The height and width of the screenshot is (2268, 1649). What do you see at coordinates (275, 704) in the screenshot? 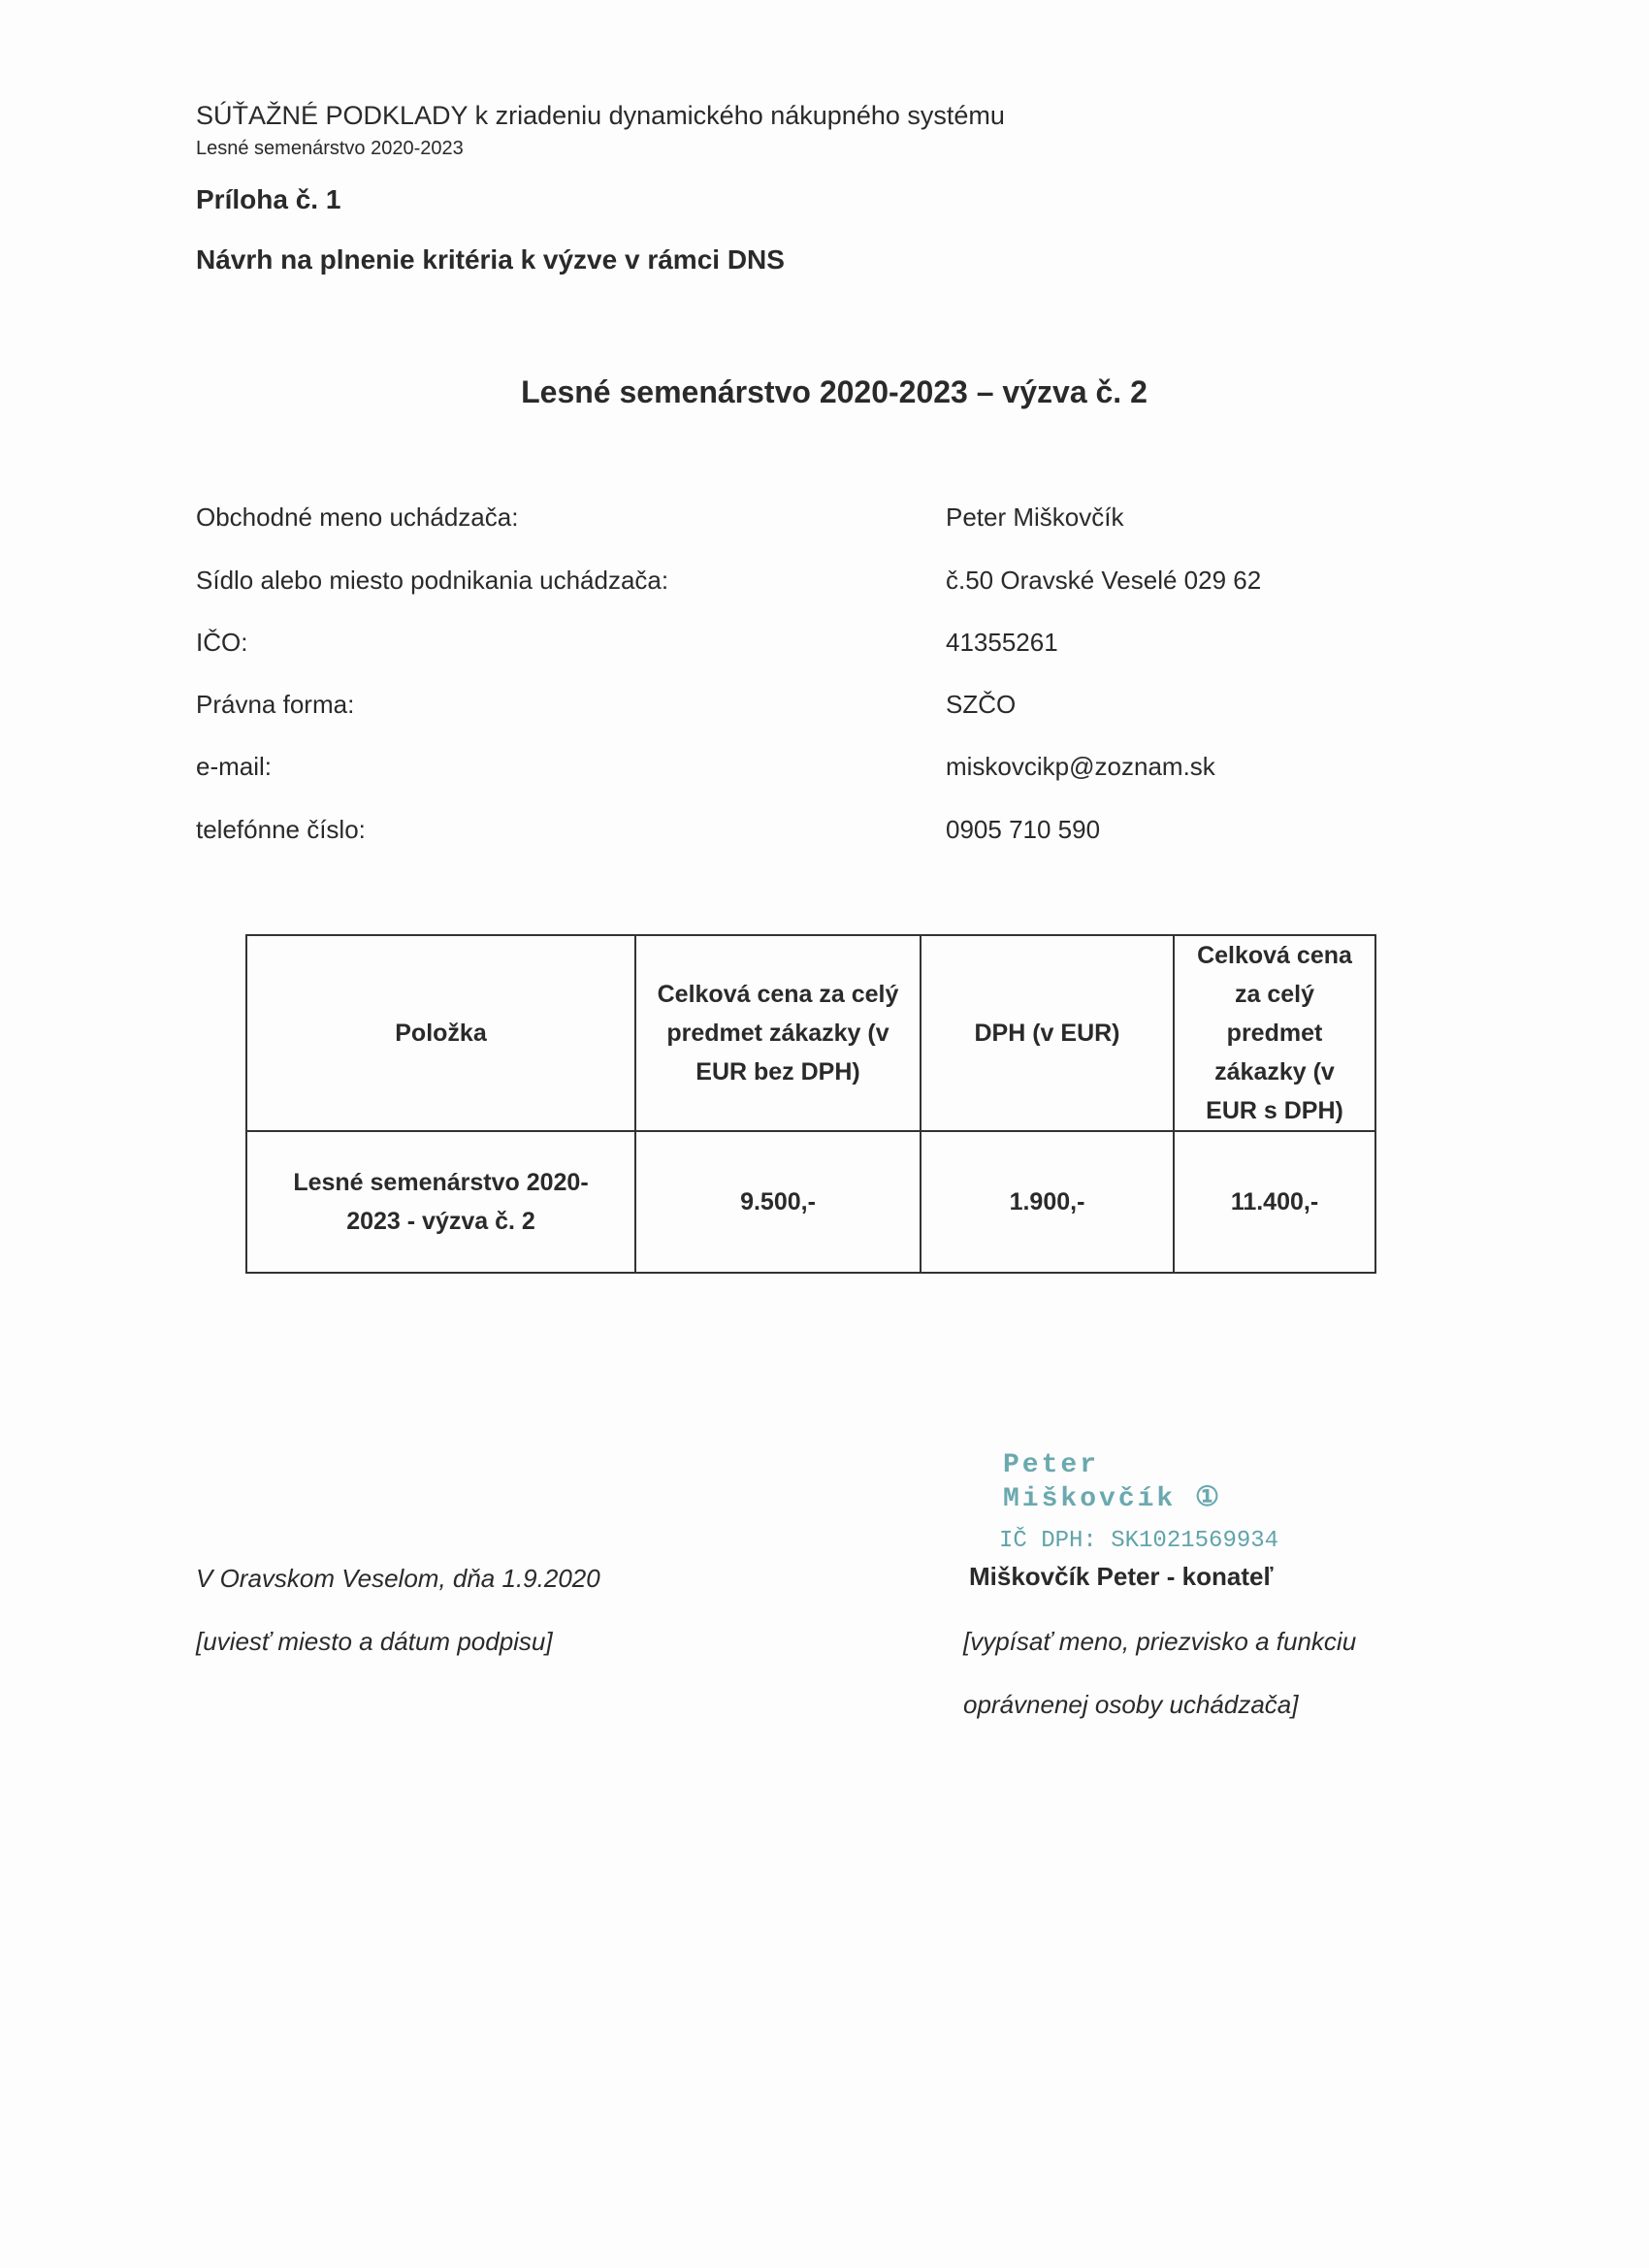
I see `field-label: Právna forma:` at bounding box center [275, 704].